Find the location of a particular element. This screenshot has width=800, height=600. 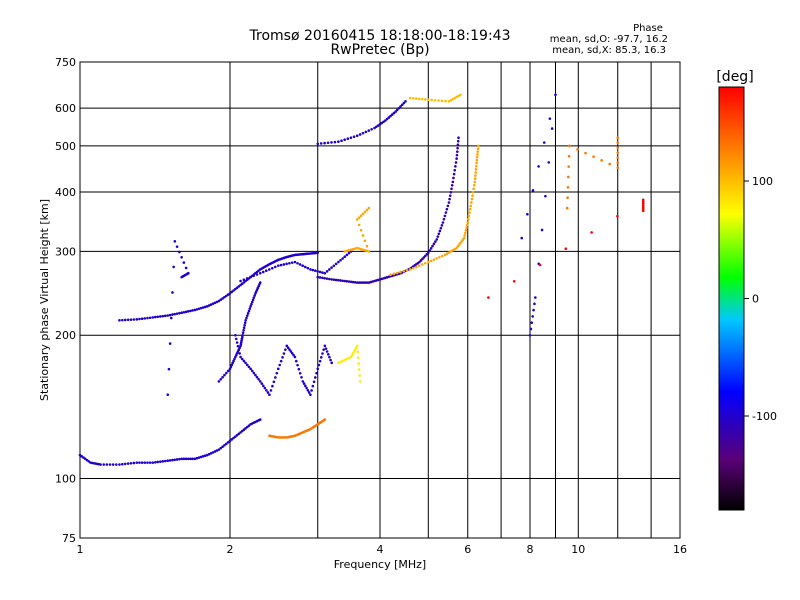

y-tick-label: 600 is located at coordinates (65, 108).